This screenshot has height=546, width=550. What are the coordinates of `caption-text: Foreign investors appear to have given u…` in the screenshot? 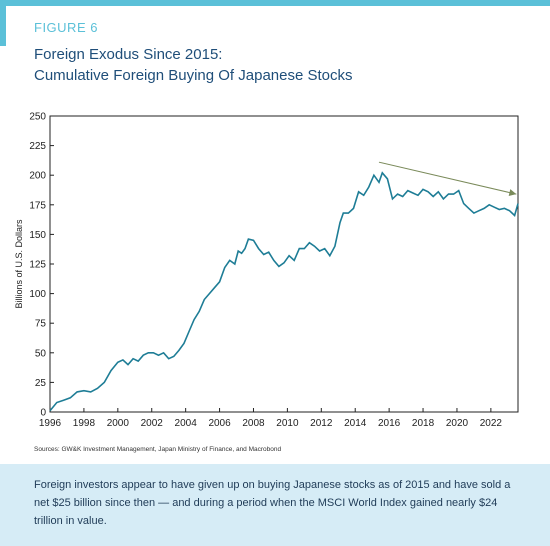 It's located at (272, 503).